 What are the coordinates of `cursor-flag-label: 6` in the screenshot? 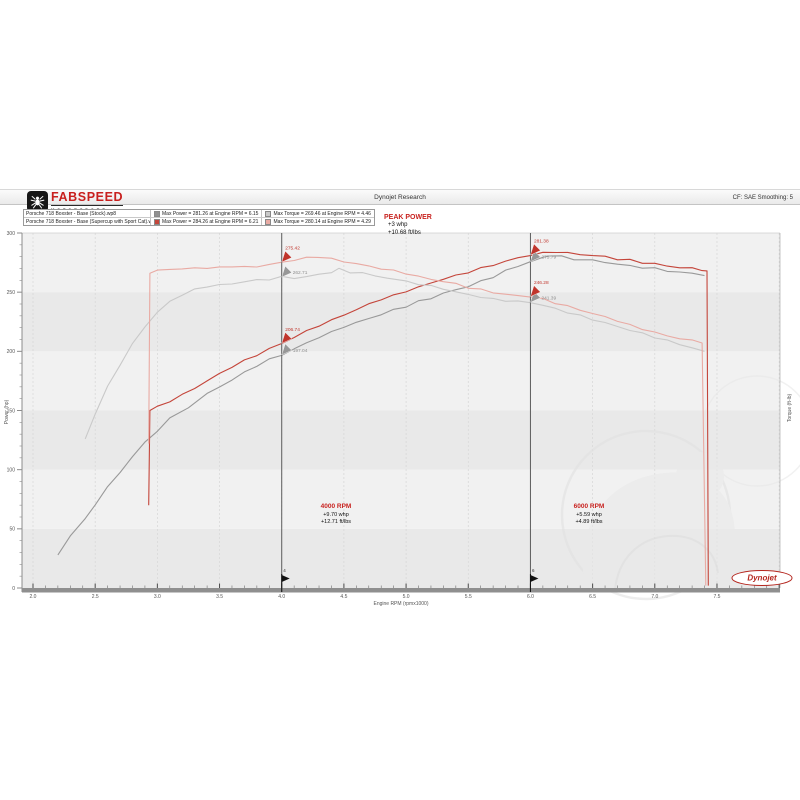 It's located at (533, 570).